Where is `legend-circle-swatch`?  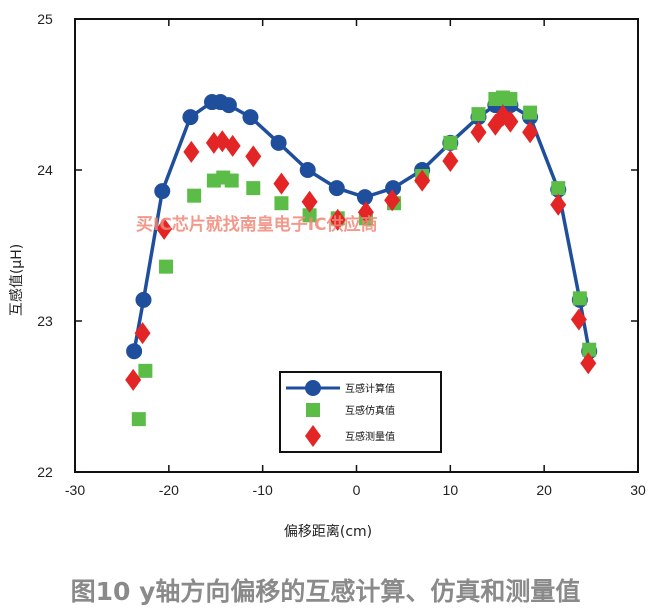
legend-circle-swatch is located at coordinates (313, 388).